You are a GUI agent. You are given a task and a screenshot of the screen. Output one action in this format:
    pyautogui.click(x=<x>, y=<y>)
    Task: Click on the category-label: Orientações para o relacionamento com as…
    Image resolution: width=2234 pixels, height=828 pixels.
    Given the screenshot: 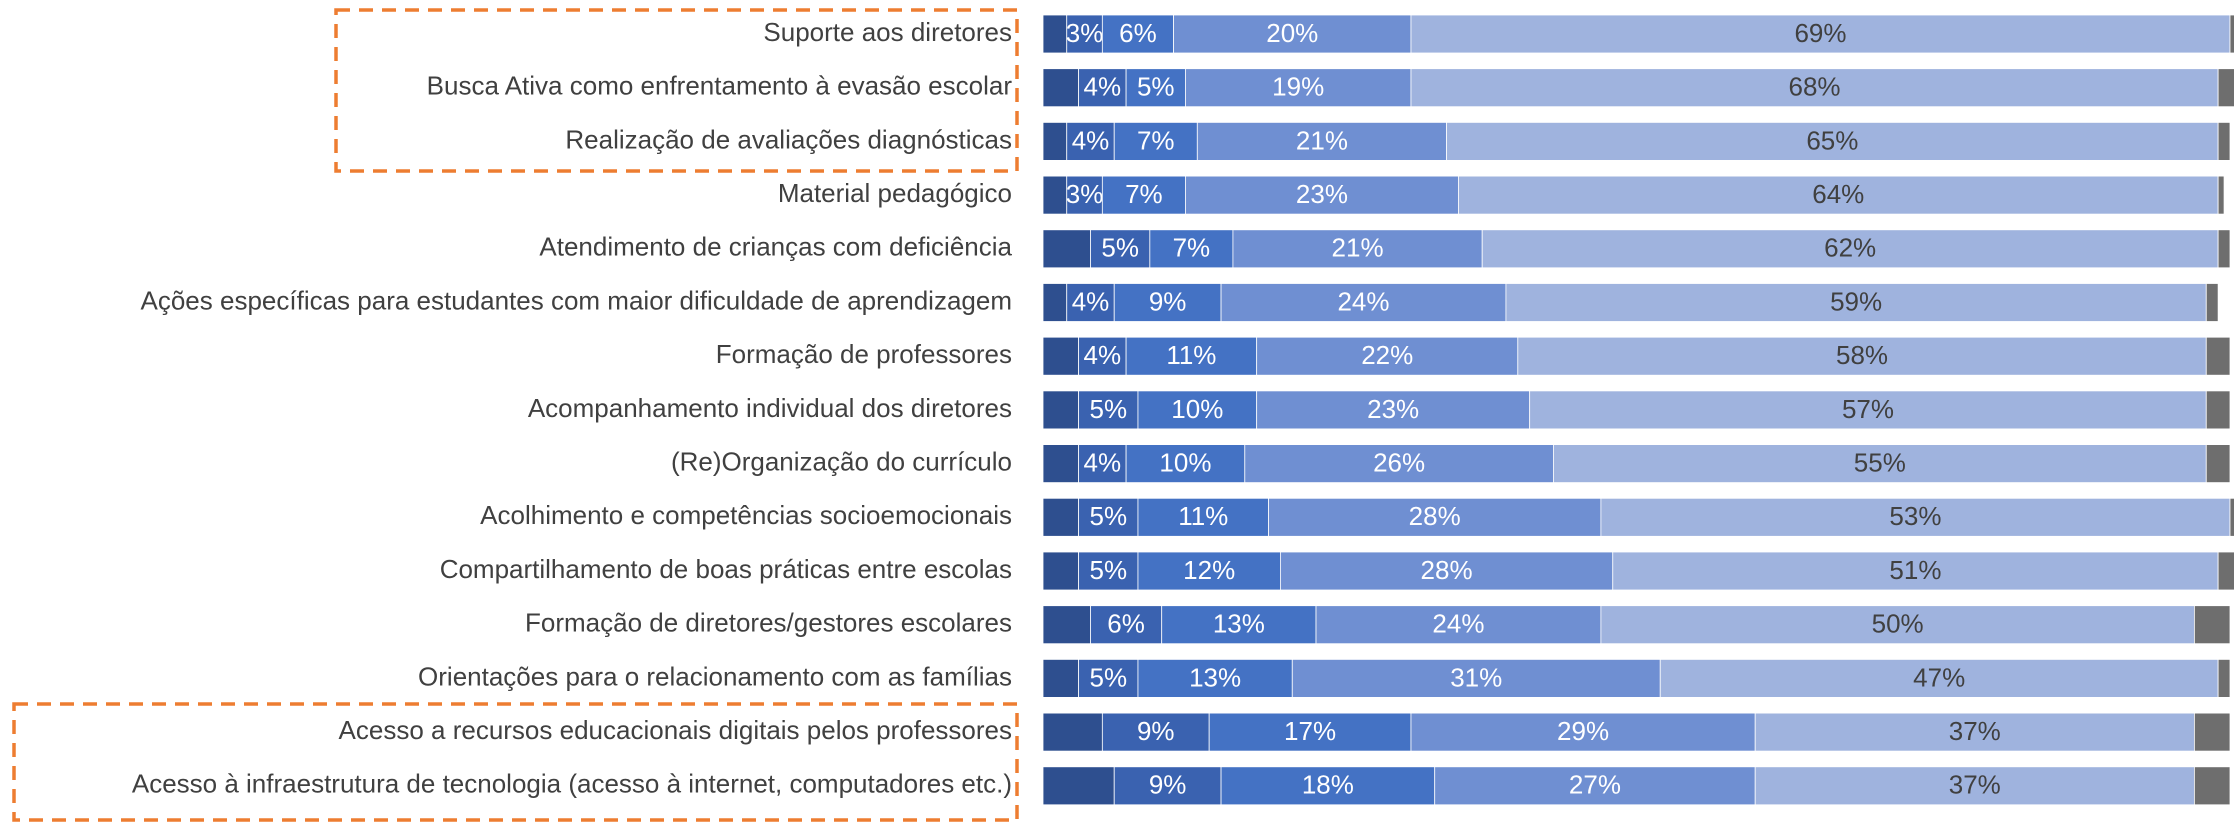 What is the action you would take?
    pyautogui.click(x=715, y=676)
    